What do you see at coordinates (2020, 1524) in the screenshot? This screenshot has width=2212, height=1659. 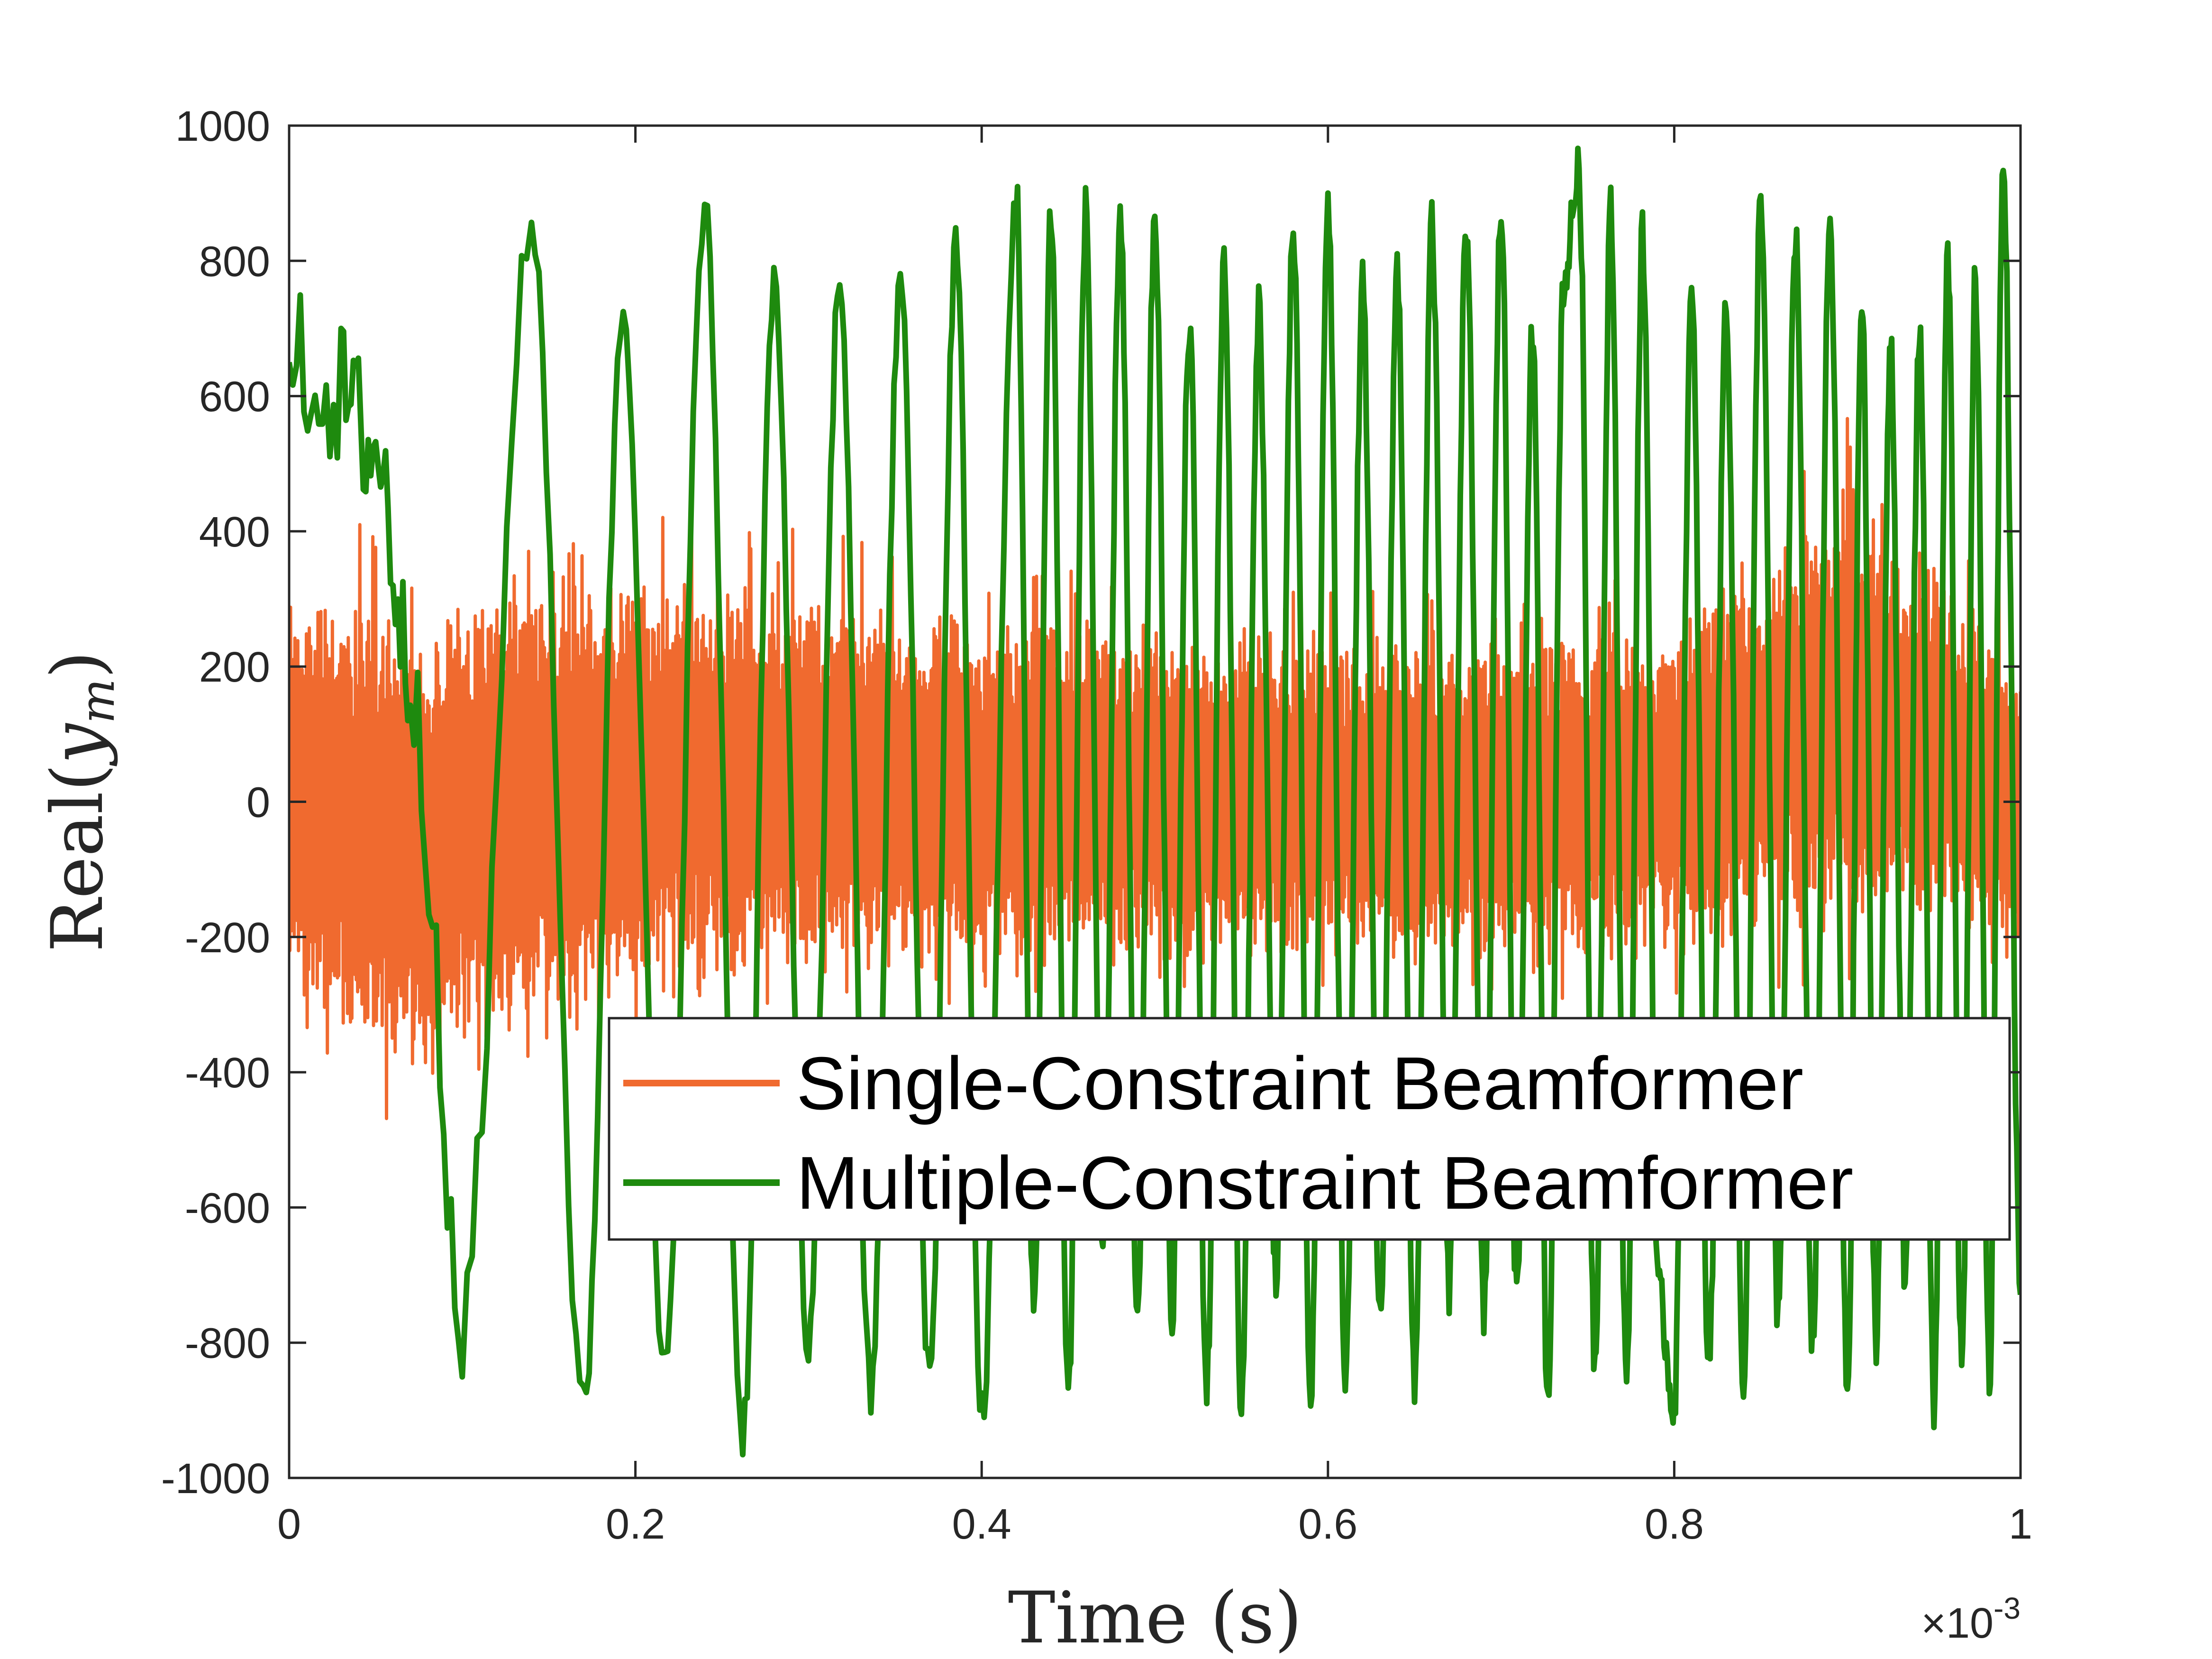 I see `x-tick-label: 1` at bounding box center [2020, 1524].